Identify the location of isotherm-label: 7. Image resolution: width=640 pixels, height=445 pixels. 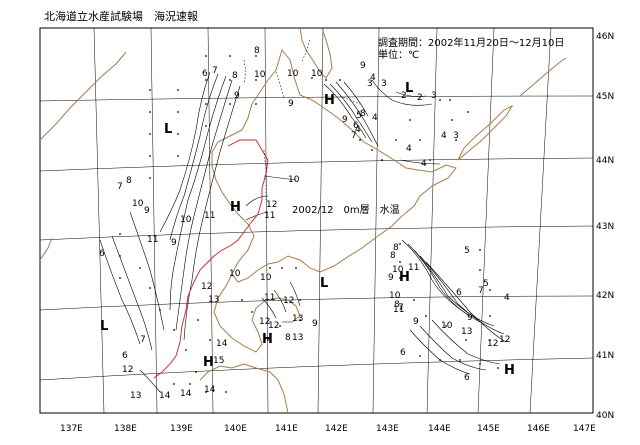
(143, 340).